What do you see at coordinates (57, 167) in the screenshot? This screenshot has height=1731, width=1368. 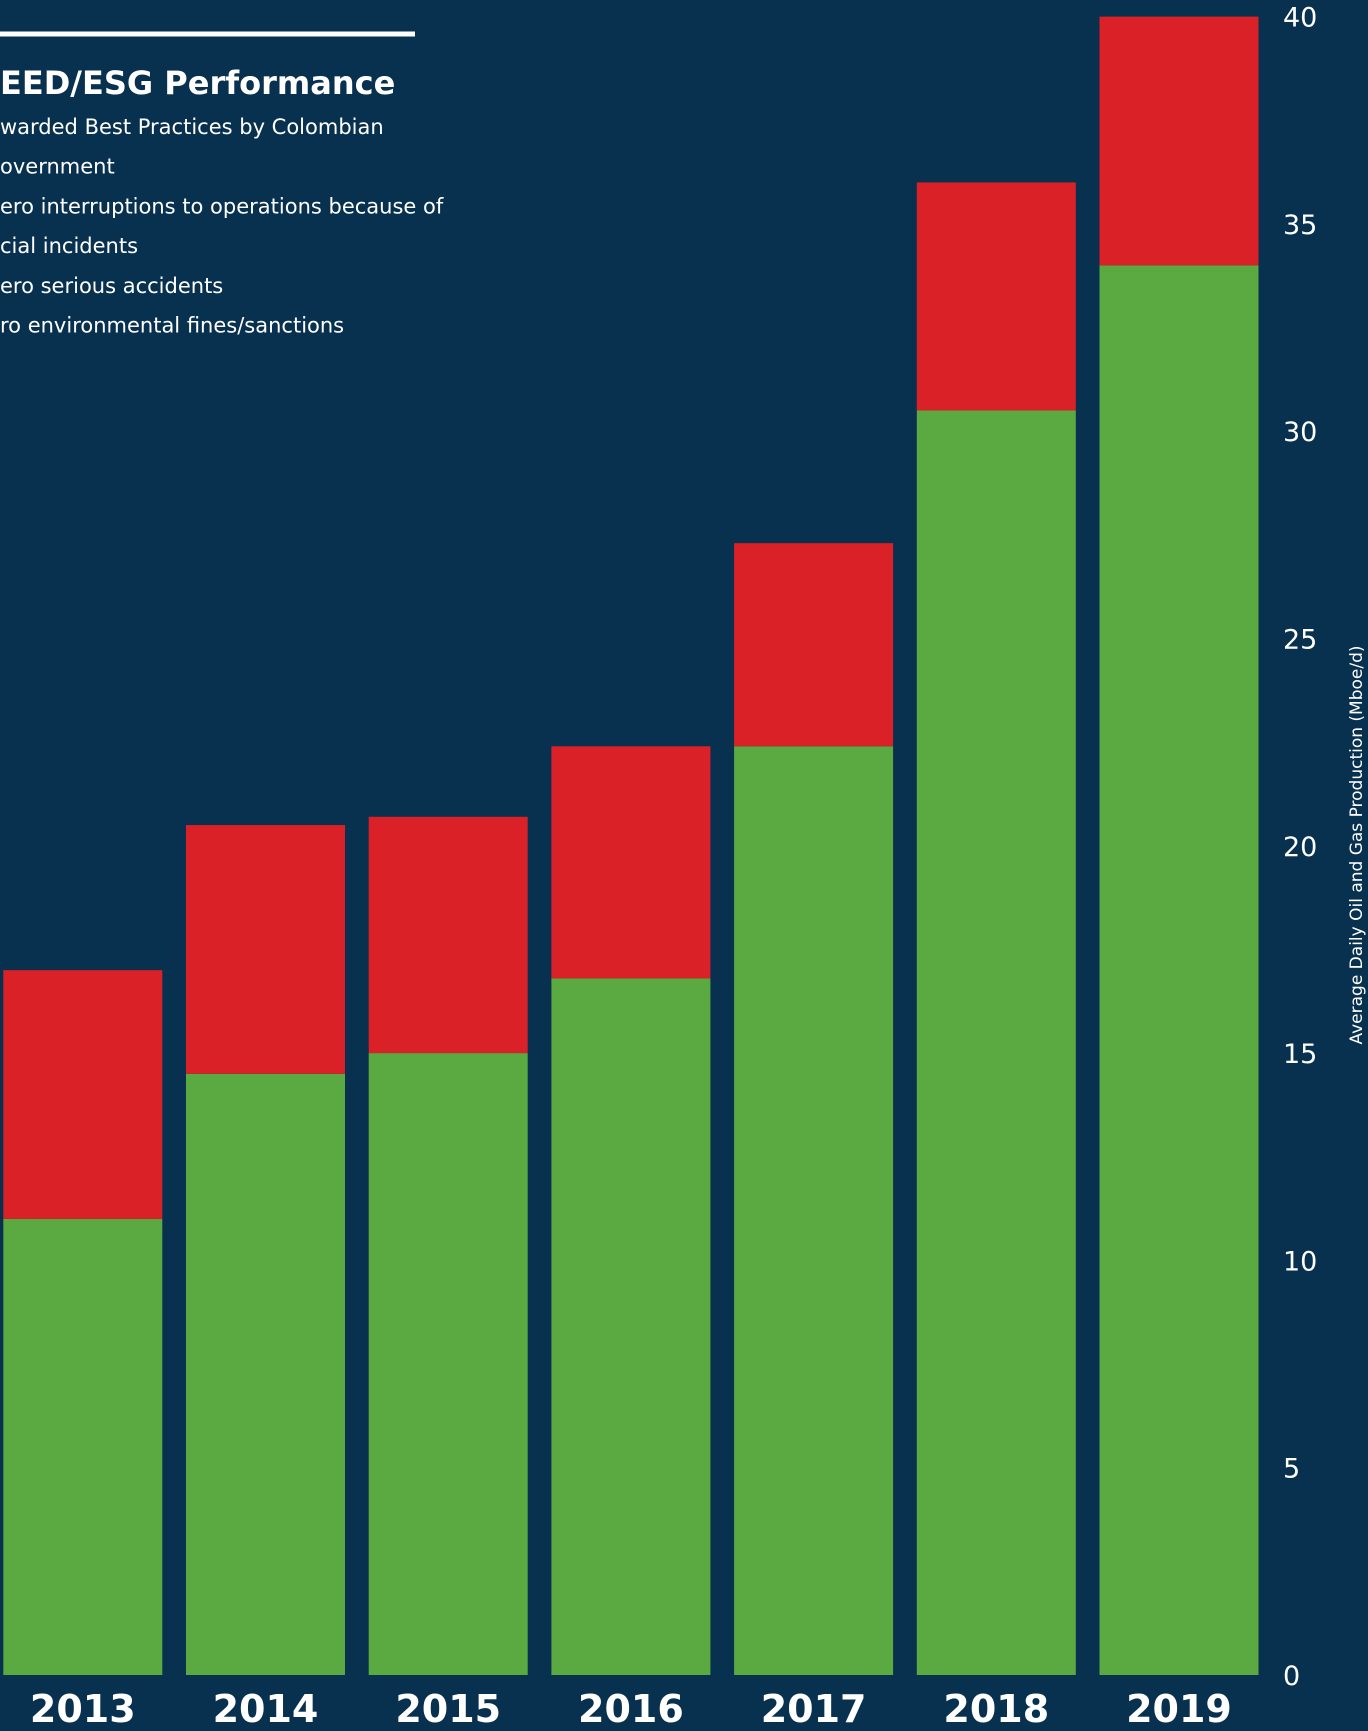 I see `annotation: overnment` at bounding box center [57, 167].